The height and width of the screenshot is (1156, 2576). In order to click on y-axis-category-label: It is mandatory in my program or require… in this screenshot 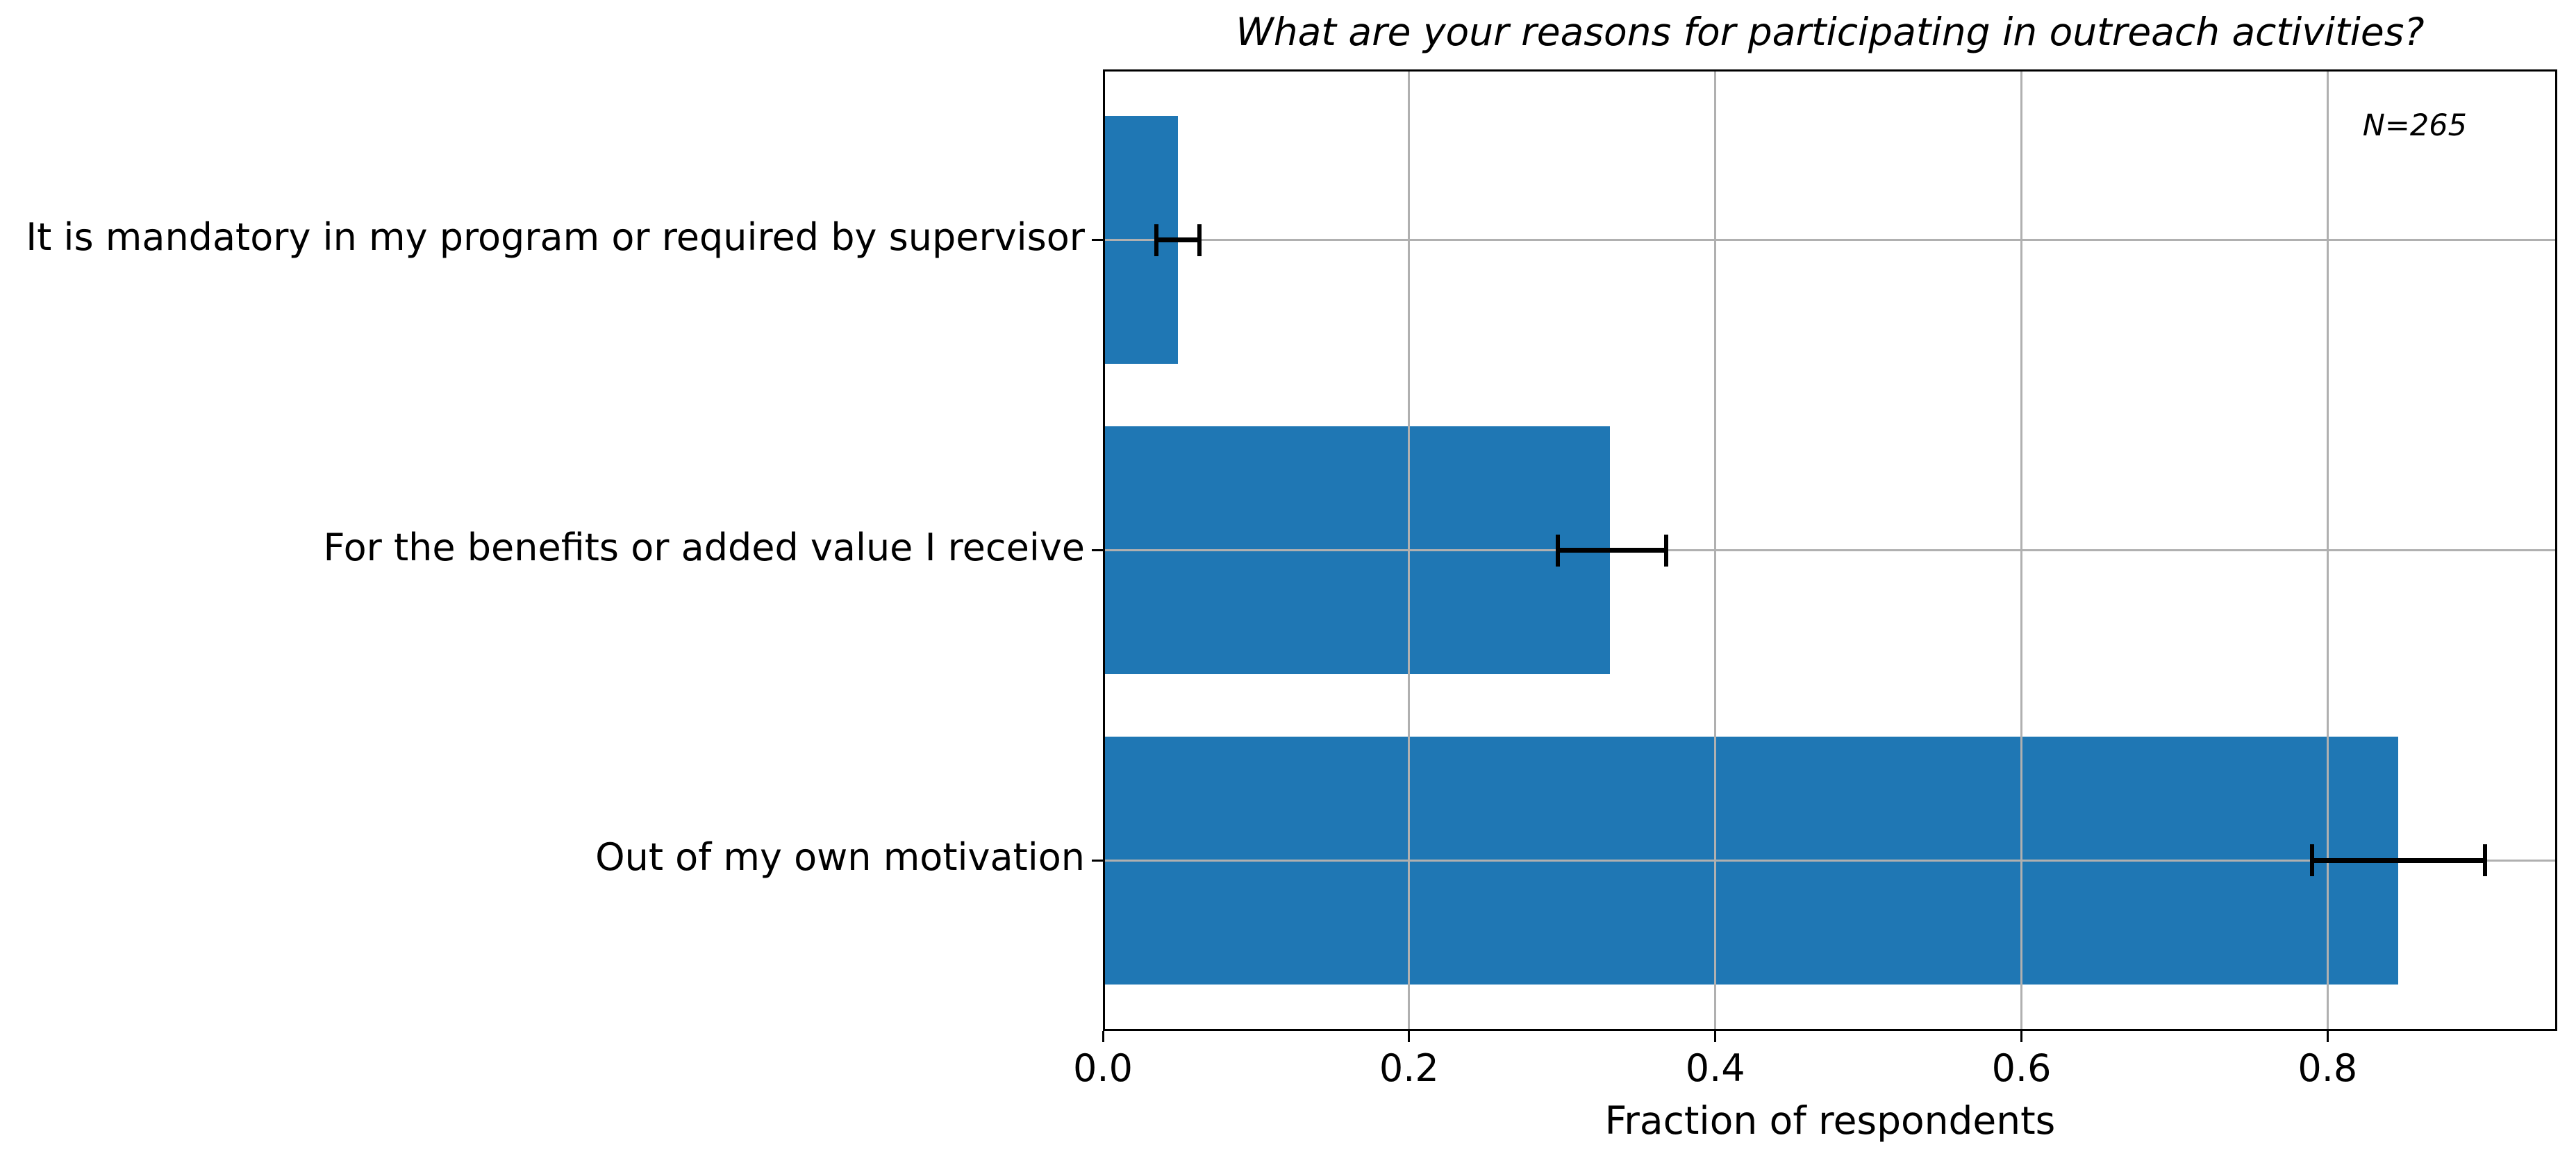, I will do `click(555, 237)`.